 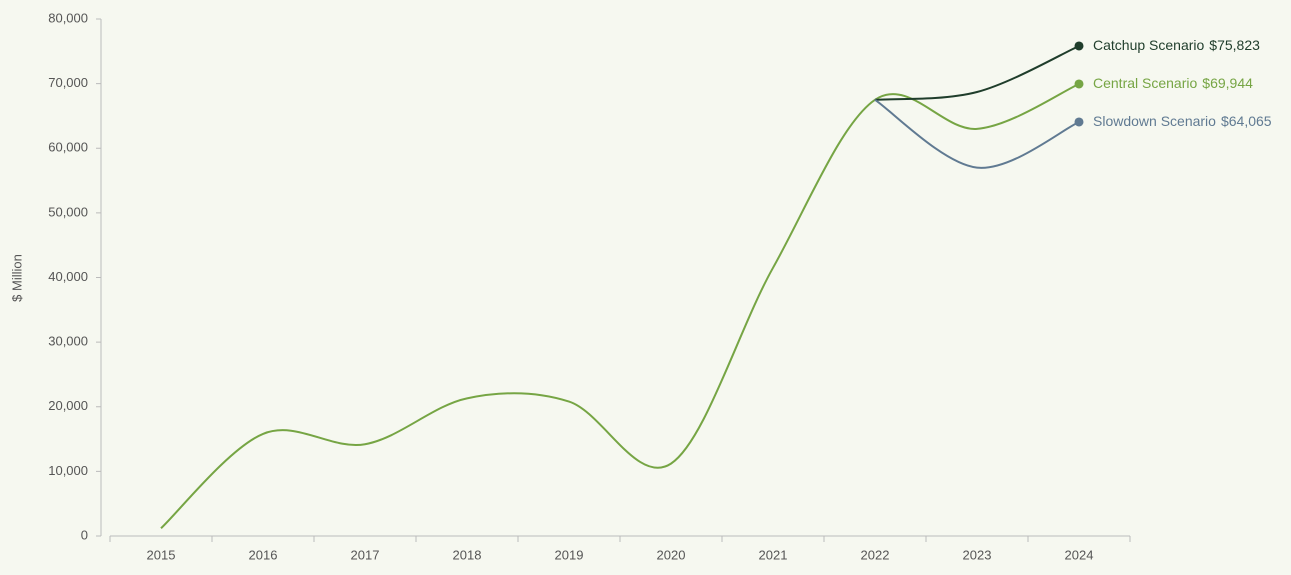 What do you see at coordinates (16, 278) in the screenshot?
I see `y-axis-label: $ Million` at bounding box center [16, 278].